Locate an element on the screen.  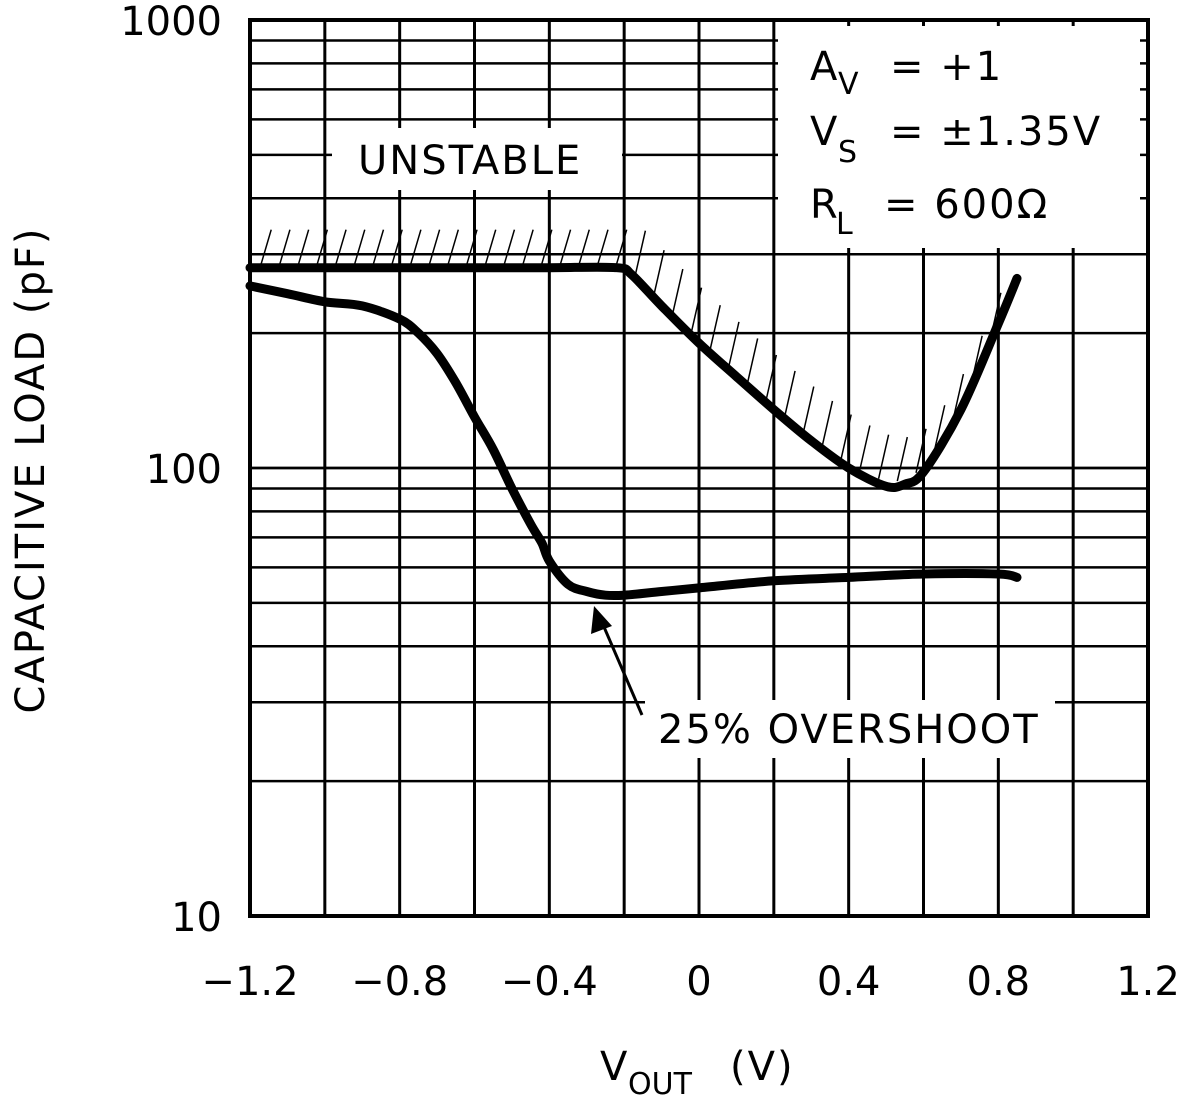
overshoot-label-bg is located at coordinates (850, 729).